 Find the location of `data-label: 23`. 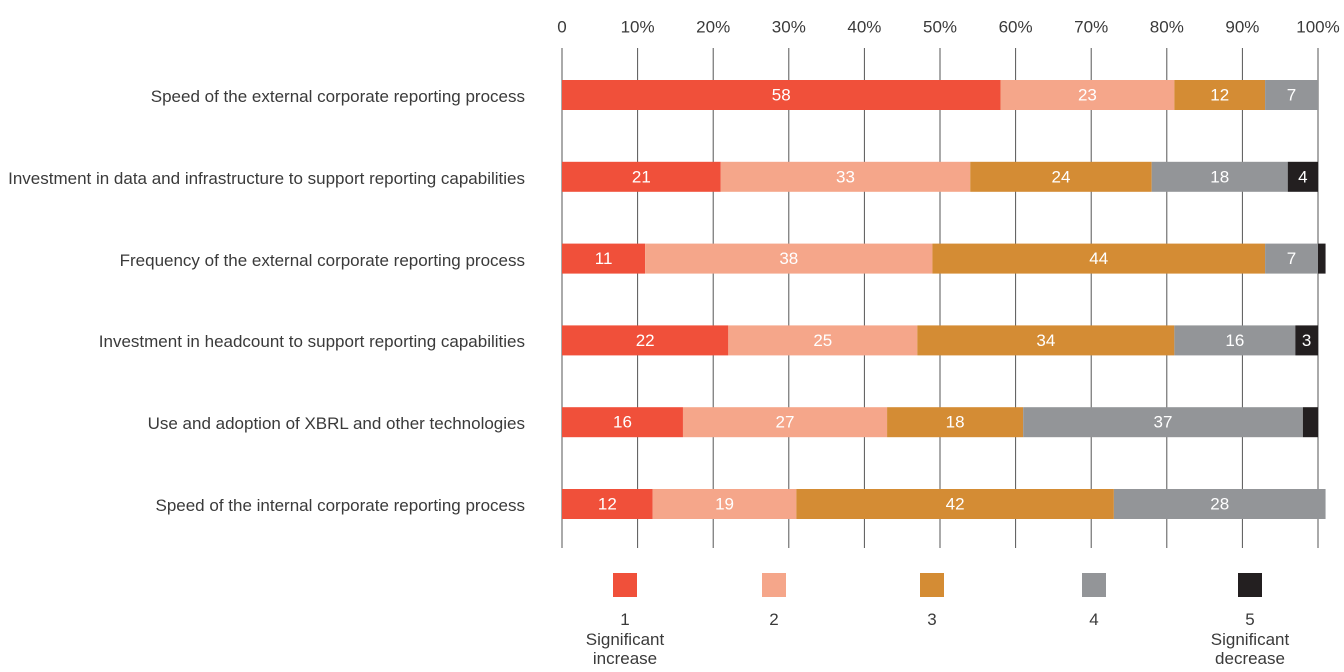

data-label: 23 is located at coordinates (1087, 94).